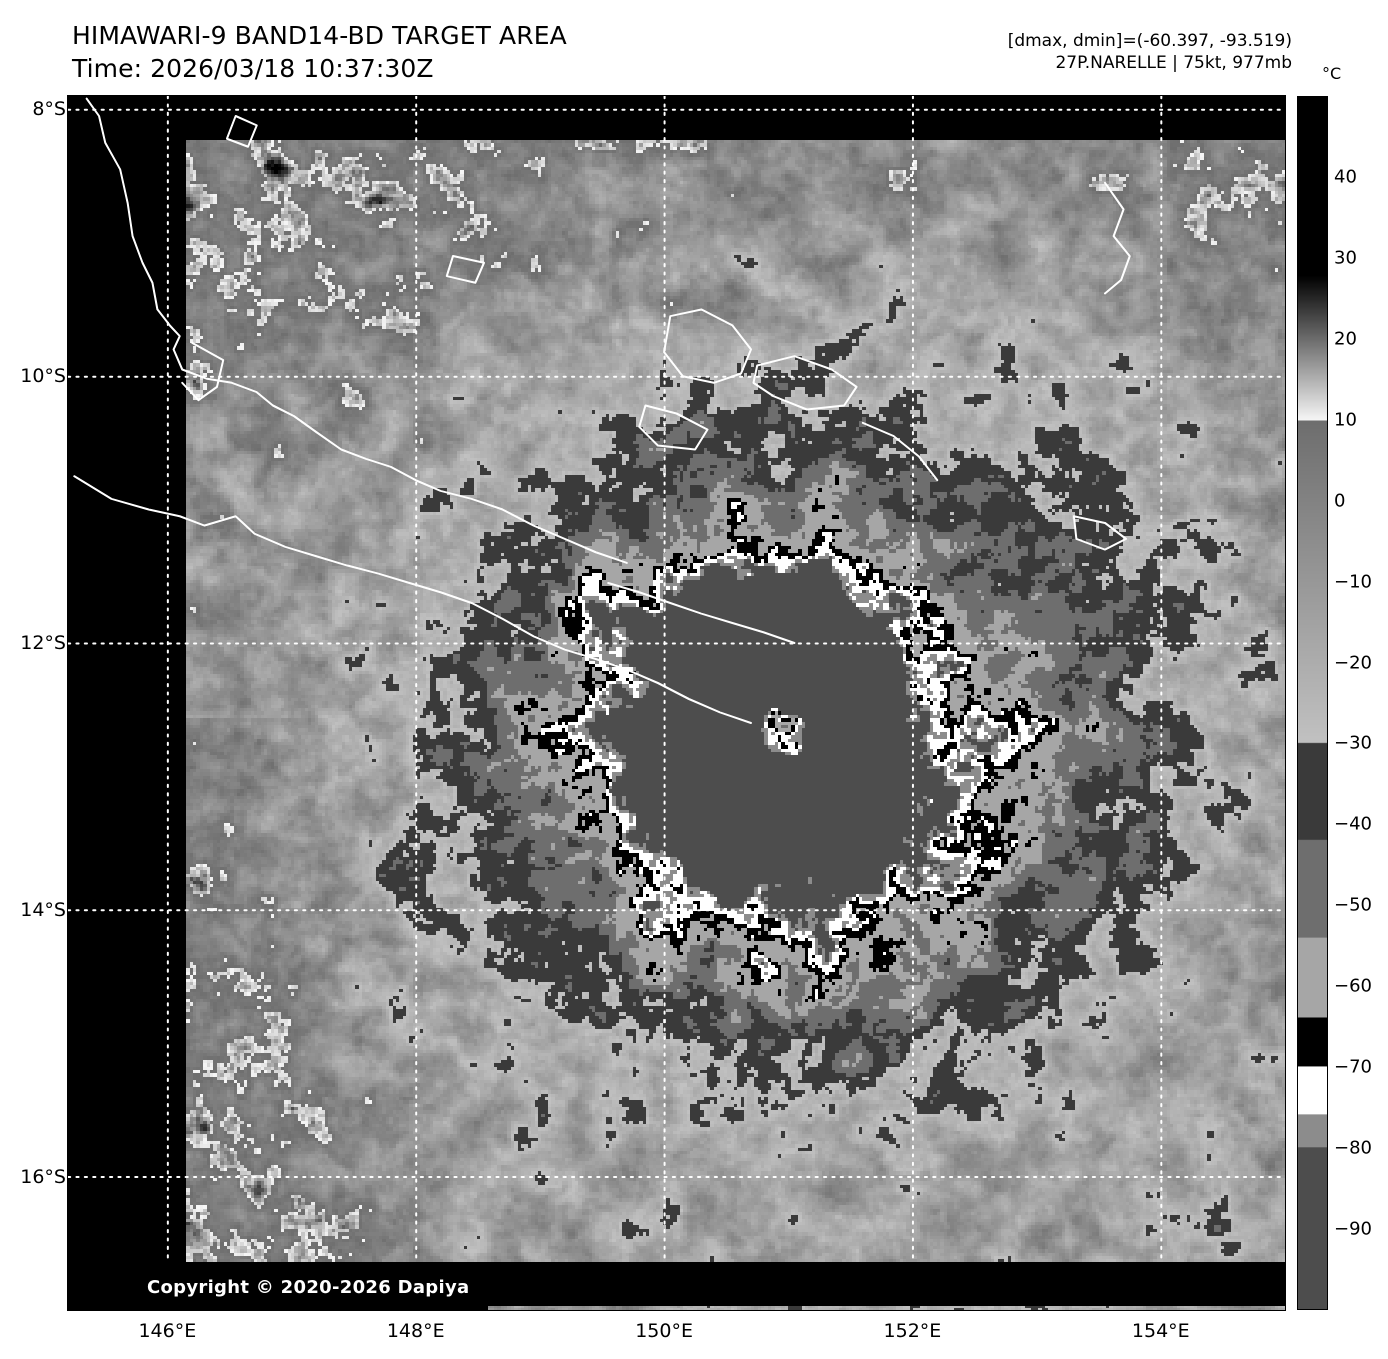 The height and width of the screenshot is (1359, 1388). What do you see at coordinates (1353, 986) in the screenshot?
I see `colorbar-tick--60: −60` at bounding box center [1353, 986].